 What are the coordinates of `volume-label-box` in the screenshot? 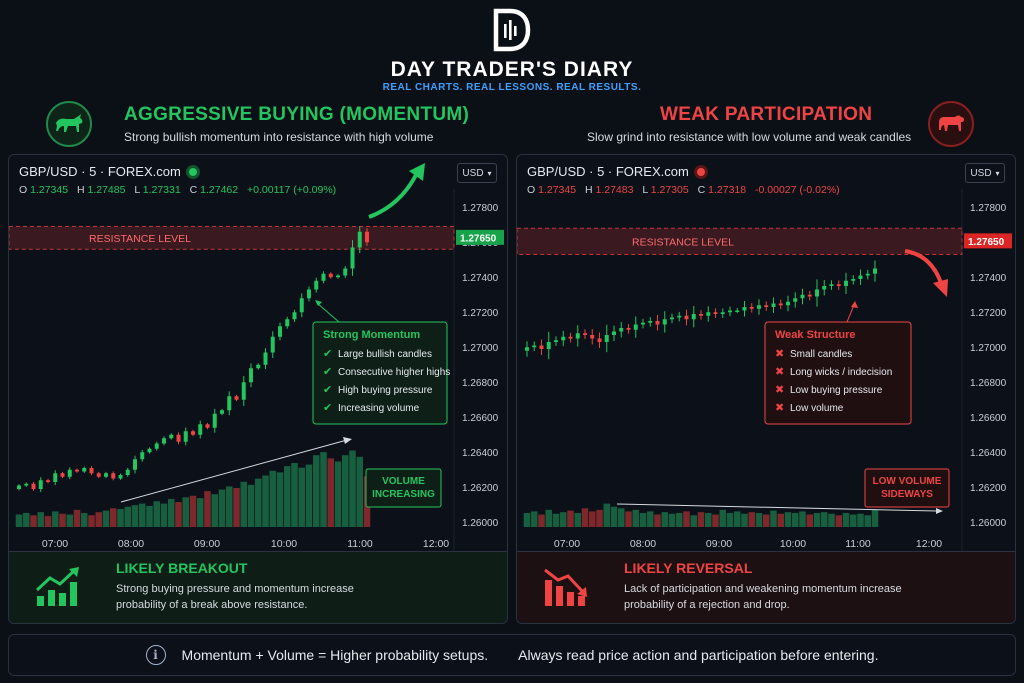 It's located at (403, 488).